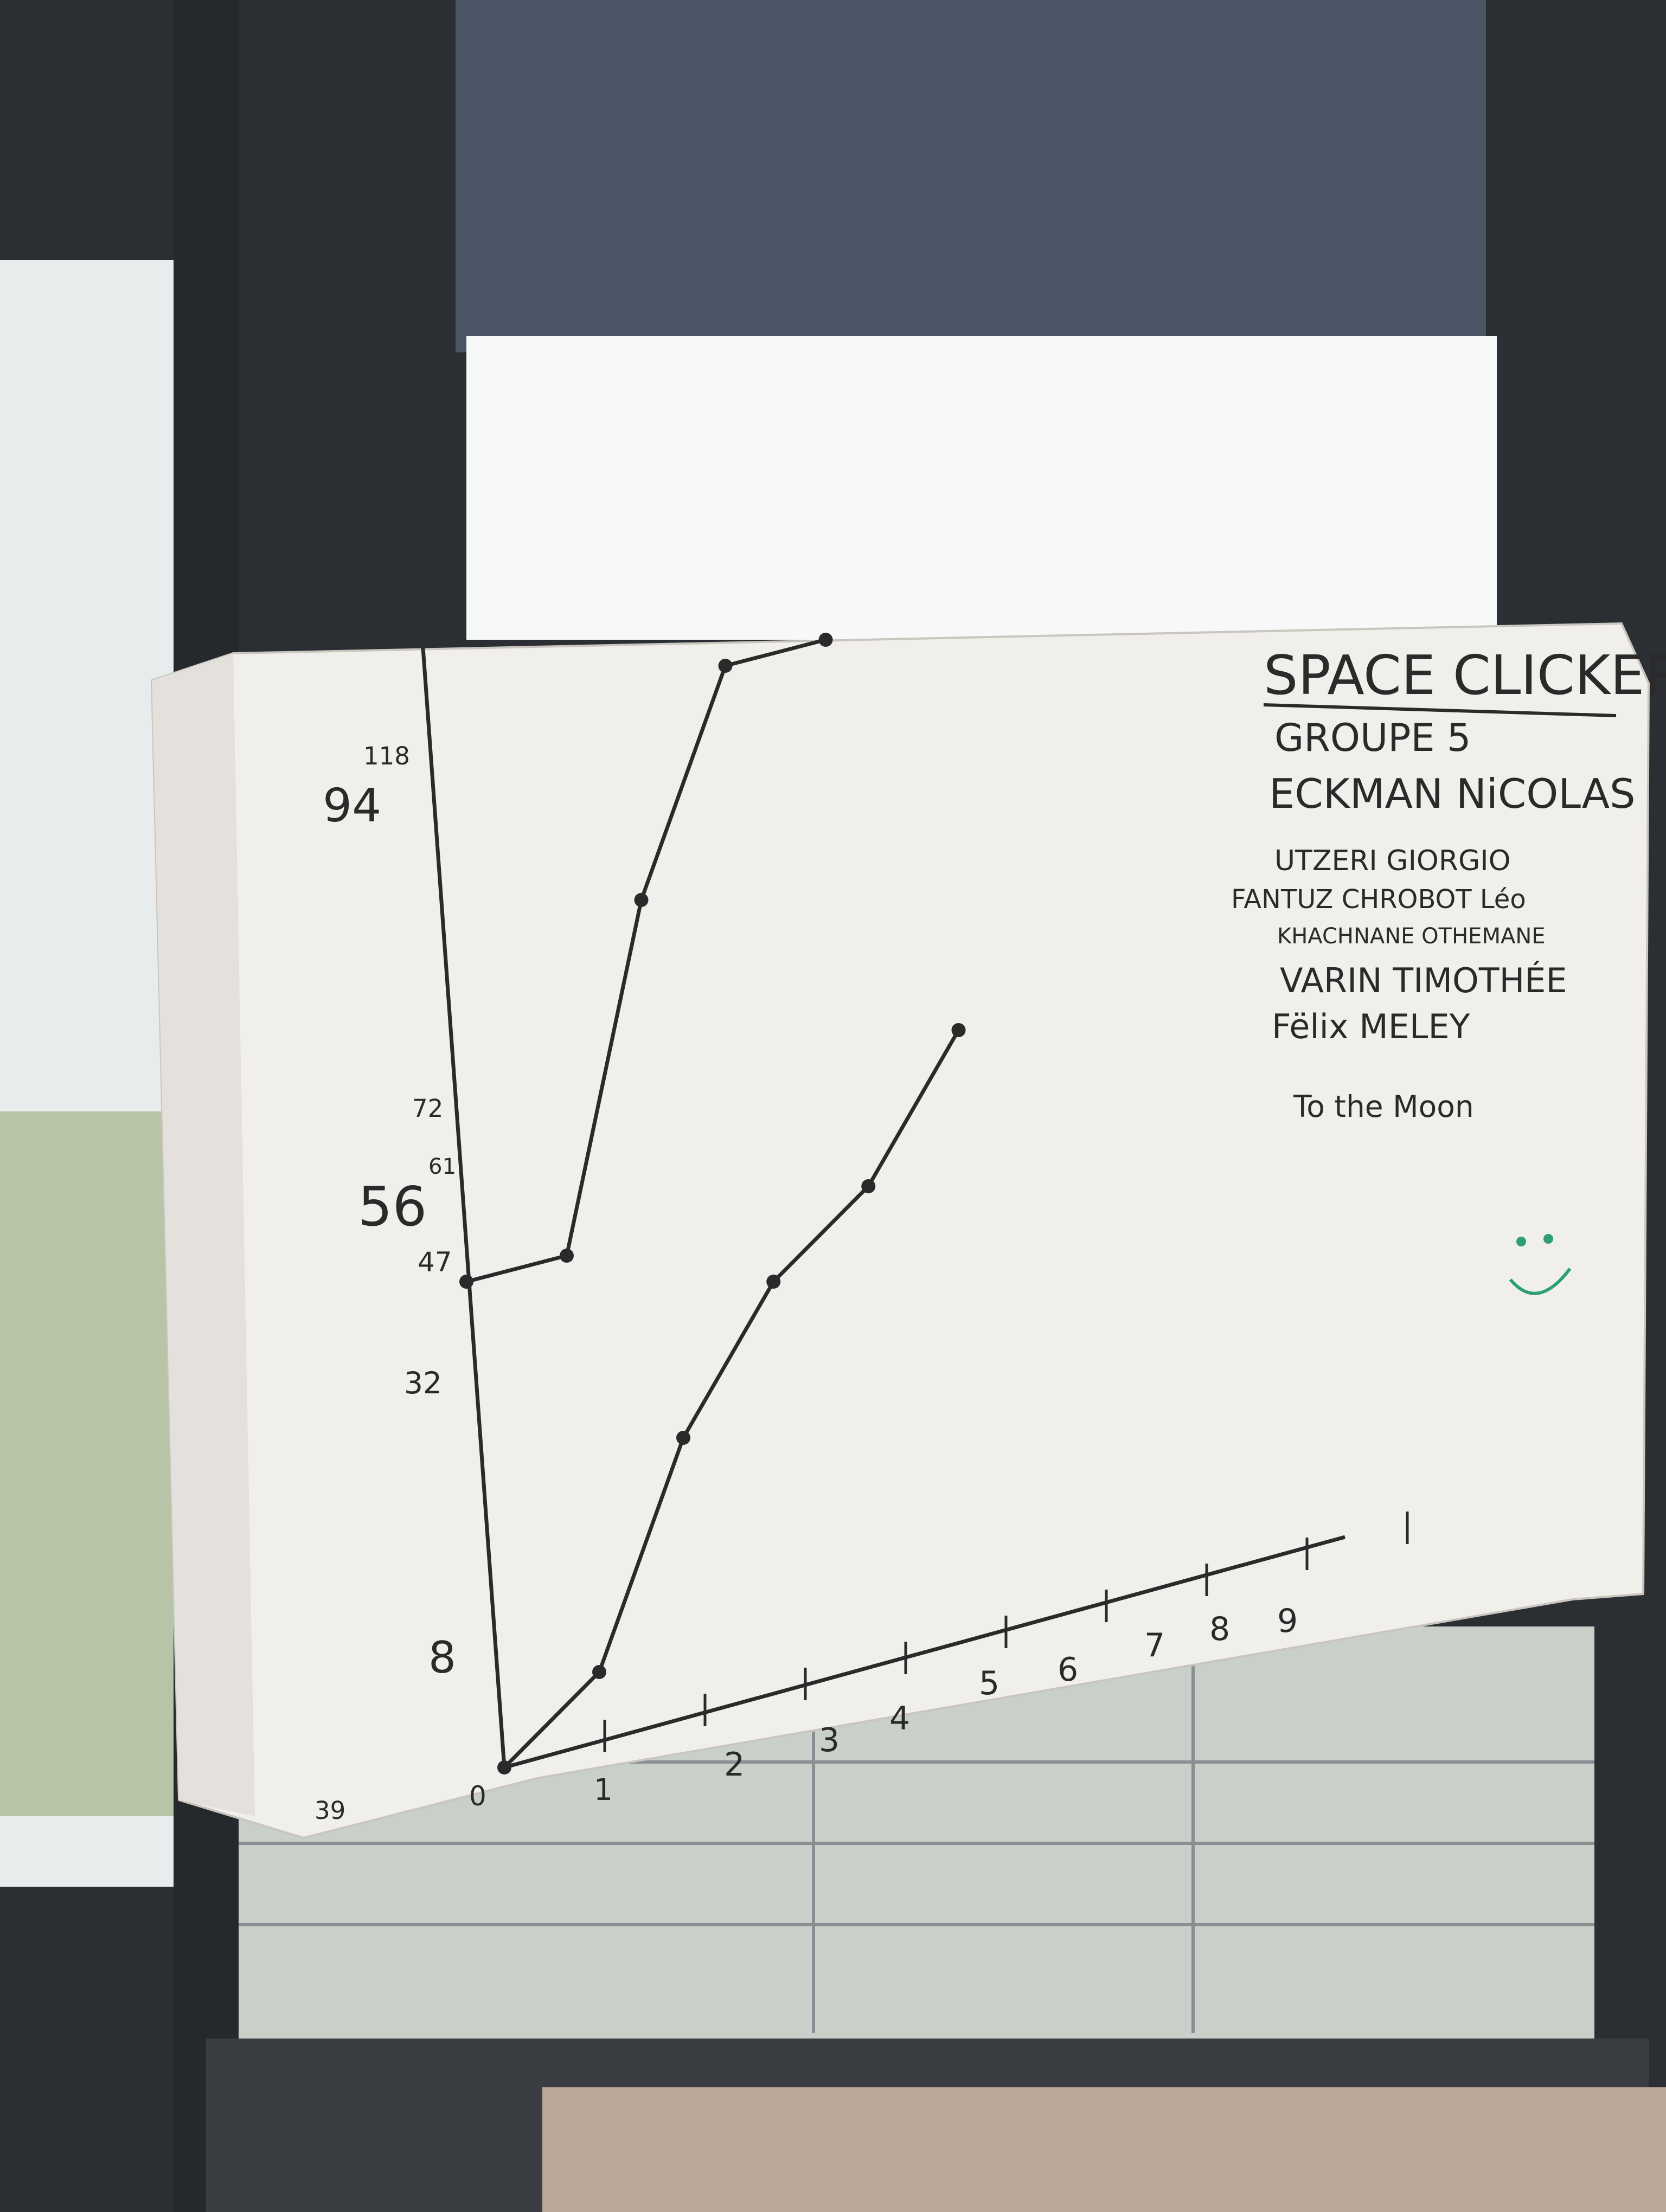 This screenshot has width=1666, height=2212. Describe the element at coordinates (428, 1108) in the screenshot. I see `y-tick-label: 72` at that location.